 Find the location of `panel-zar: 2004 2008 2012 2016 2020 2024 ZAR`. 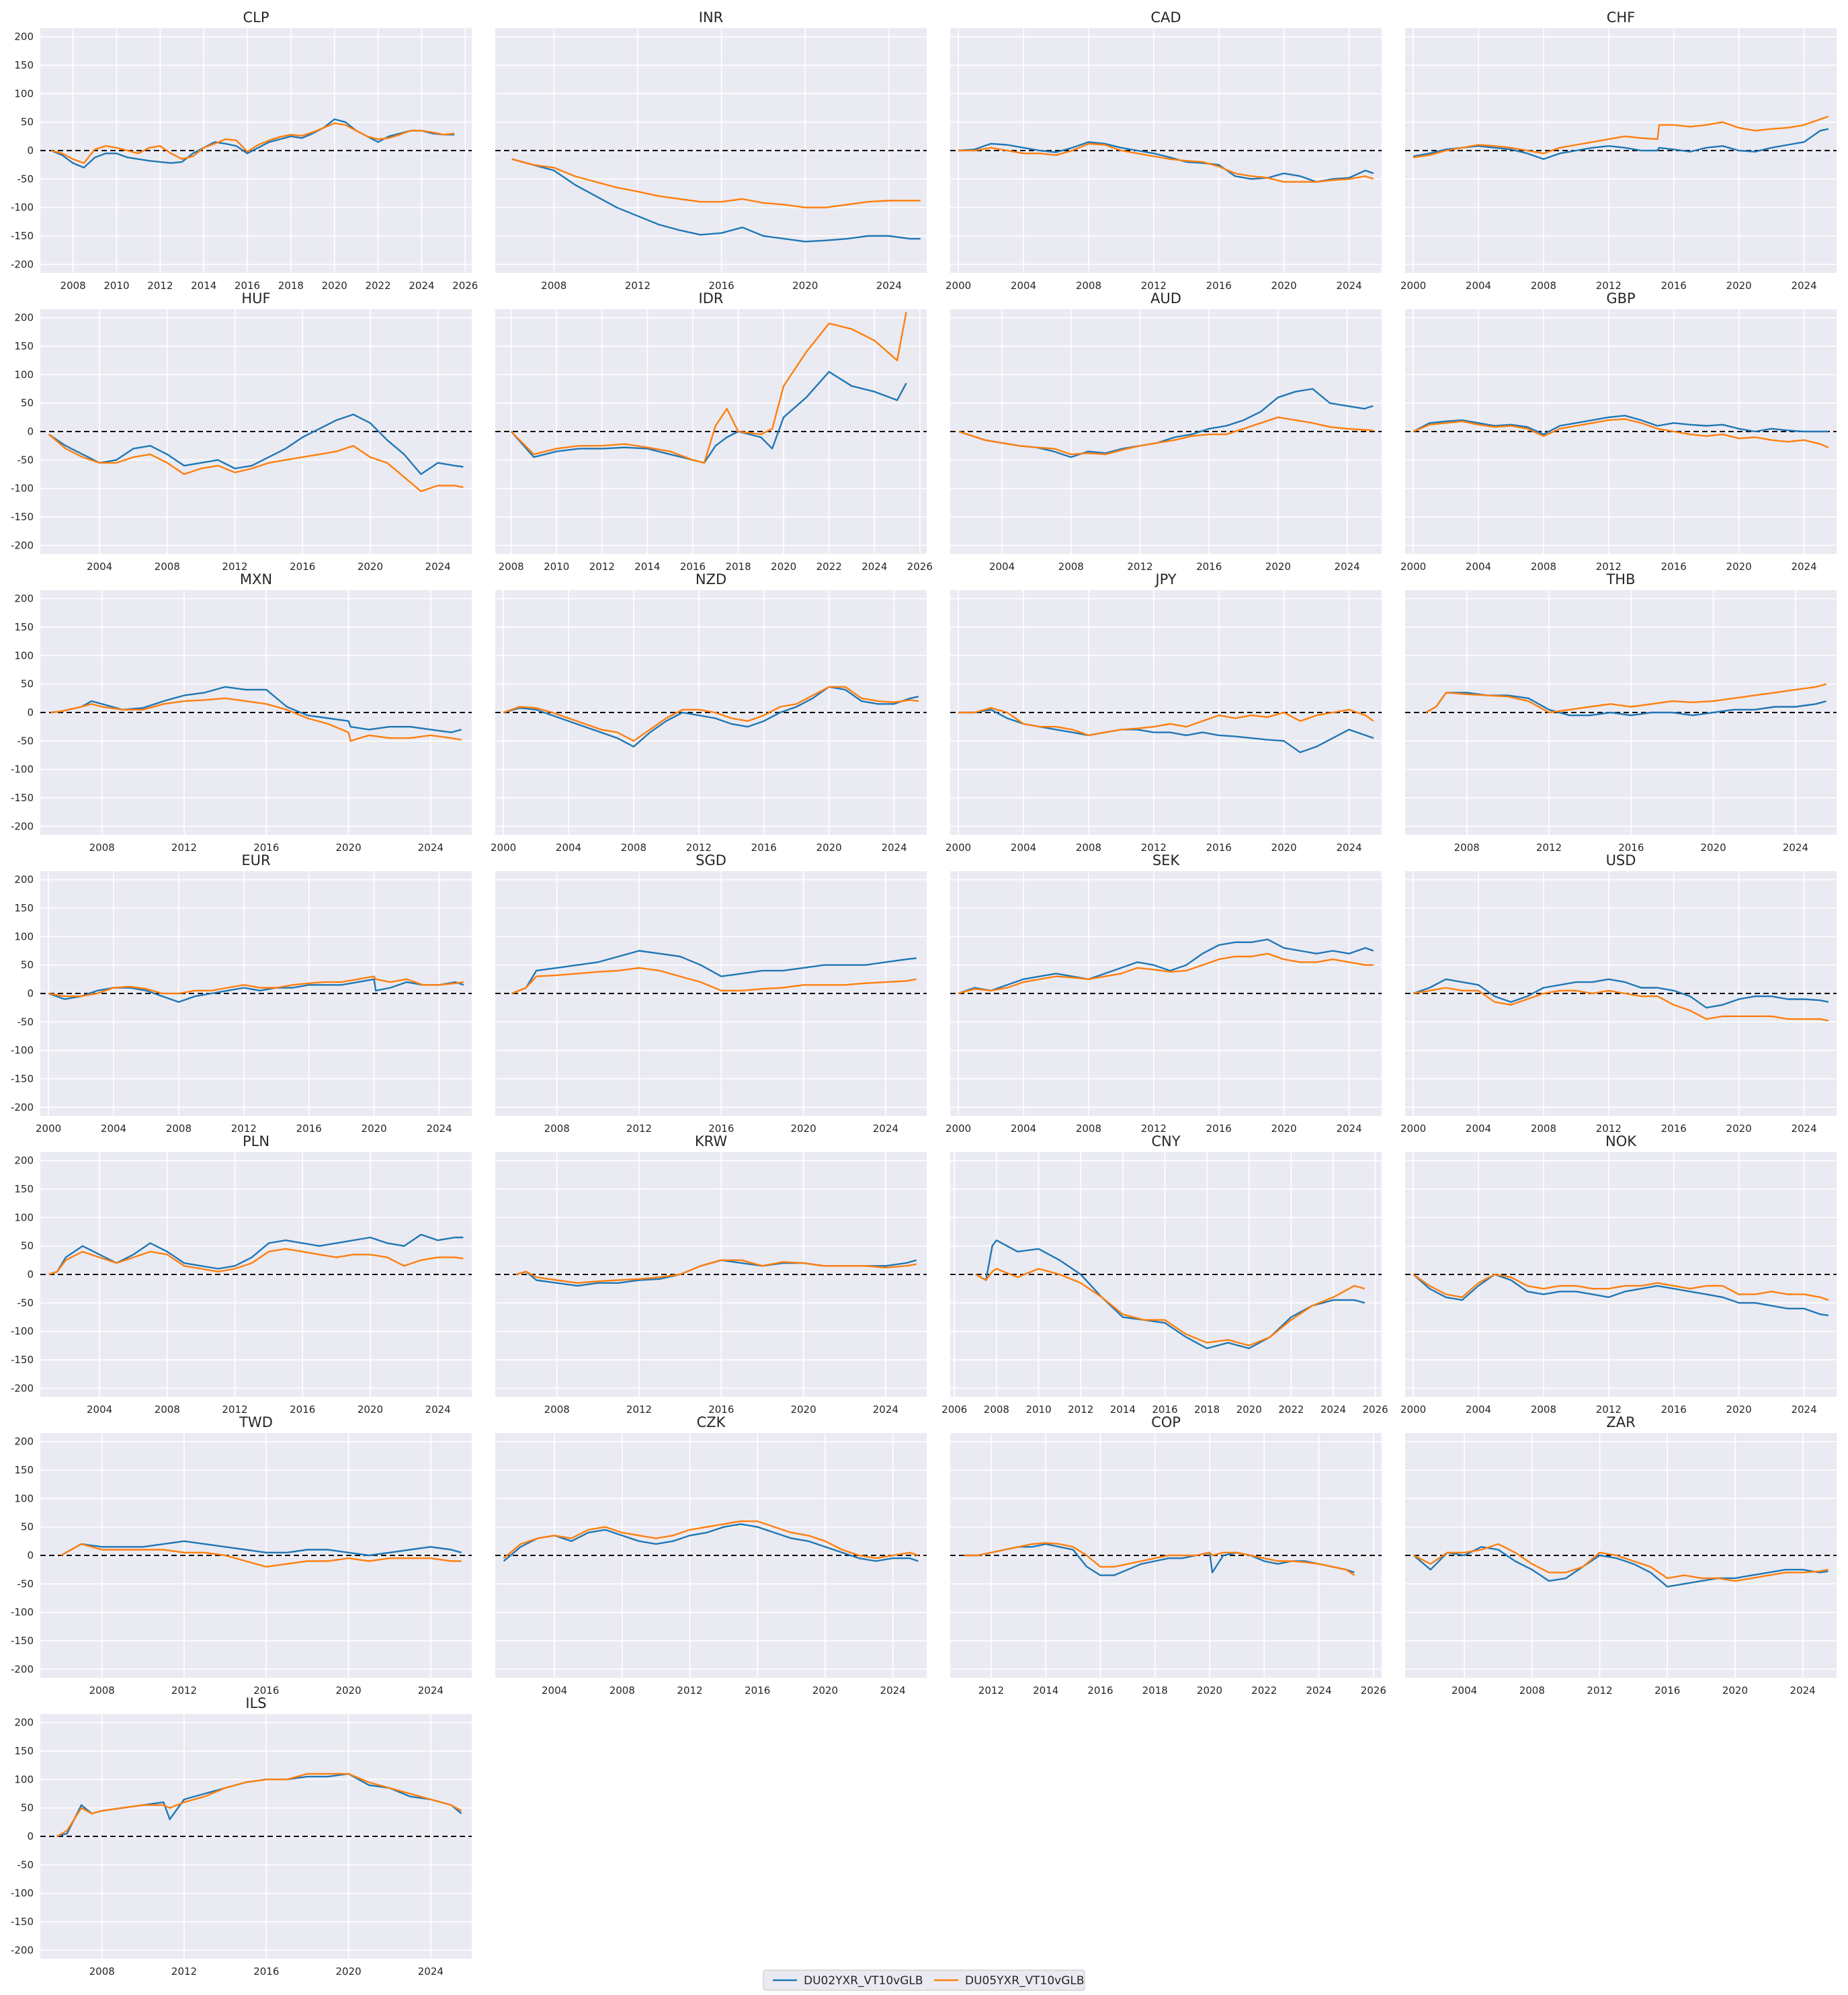

panel-zar: 2004 2008 2012 2016 2020 2024 ZAR is located at coordinates (1621, 1555).